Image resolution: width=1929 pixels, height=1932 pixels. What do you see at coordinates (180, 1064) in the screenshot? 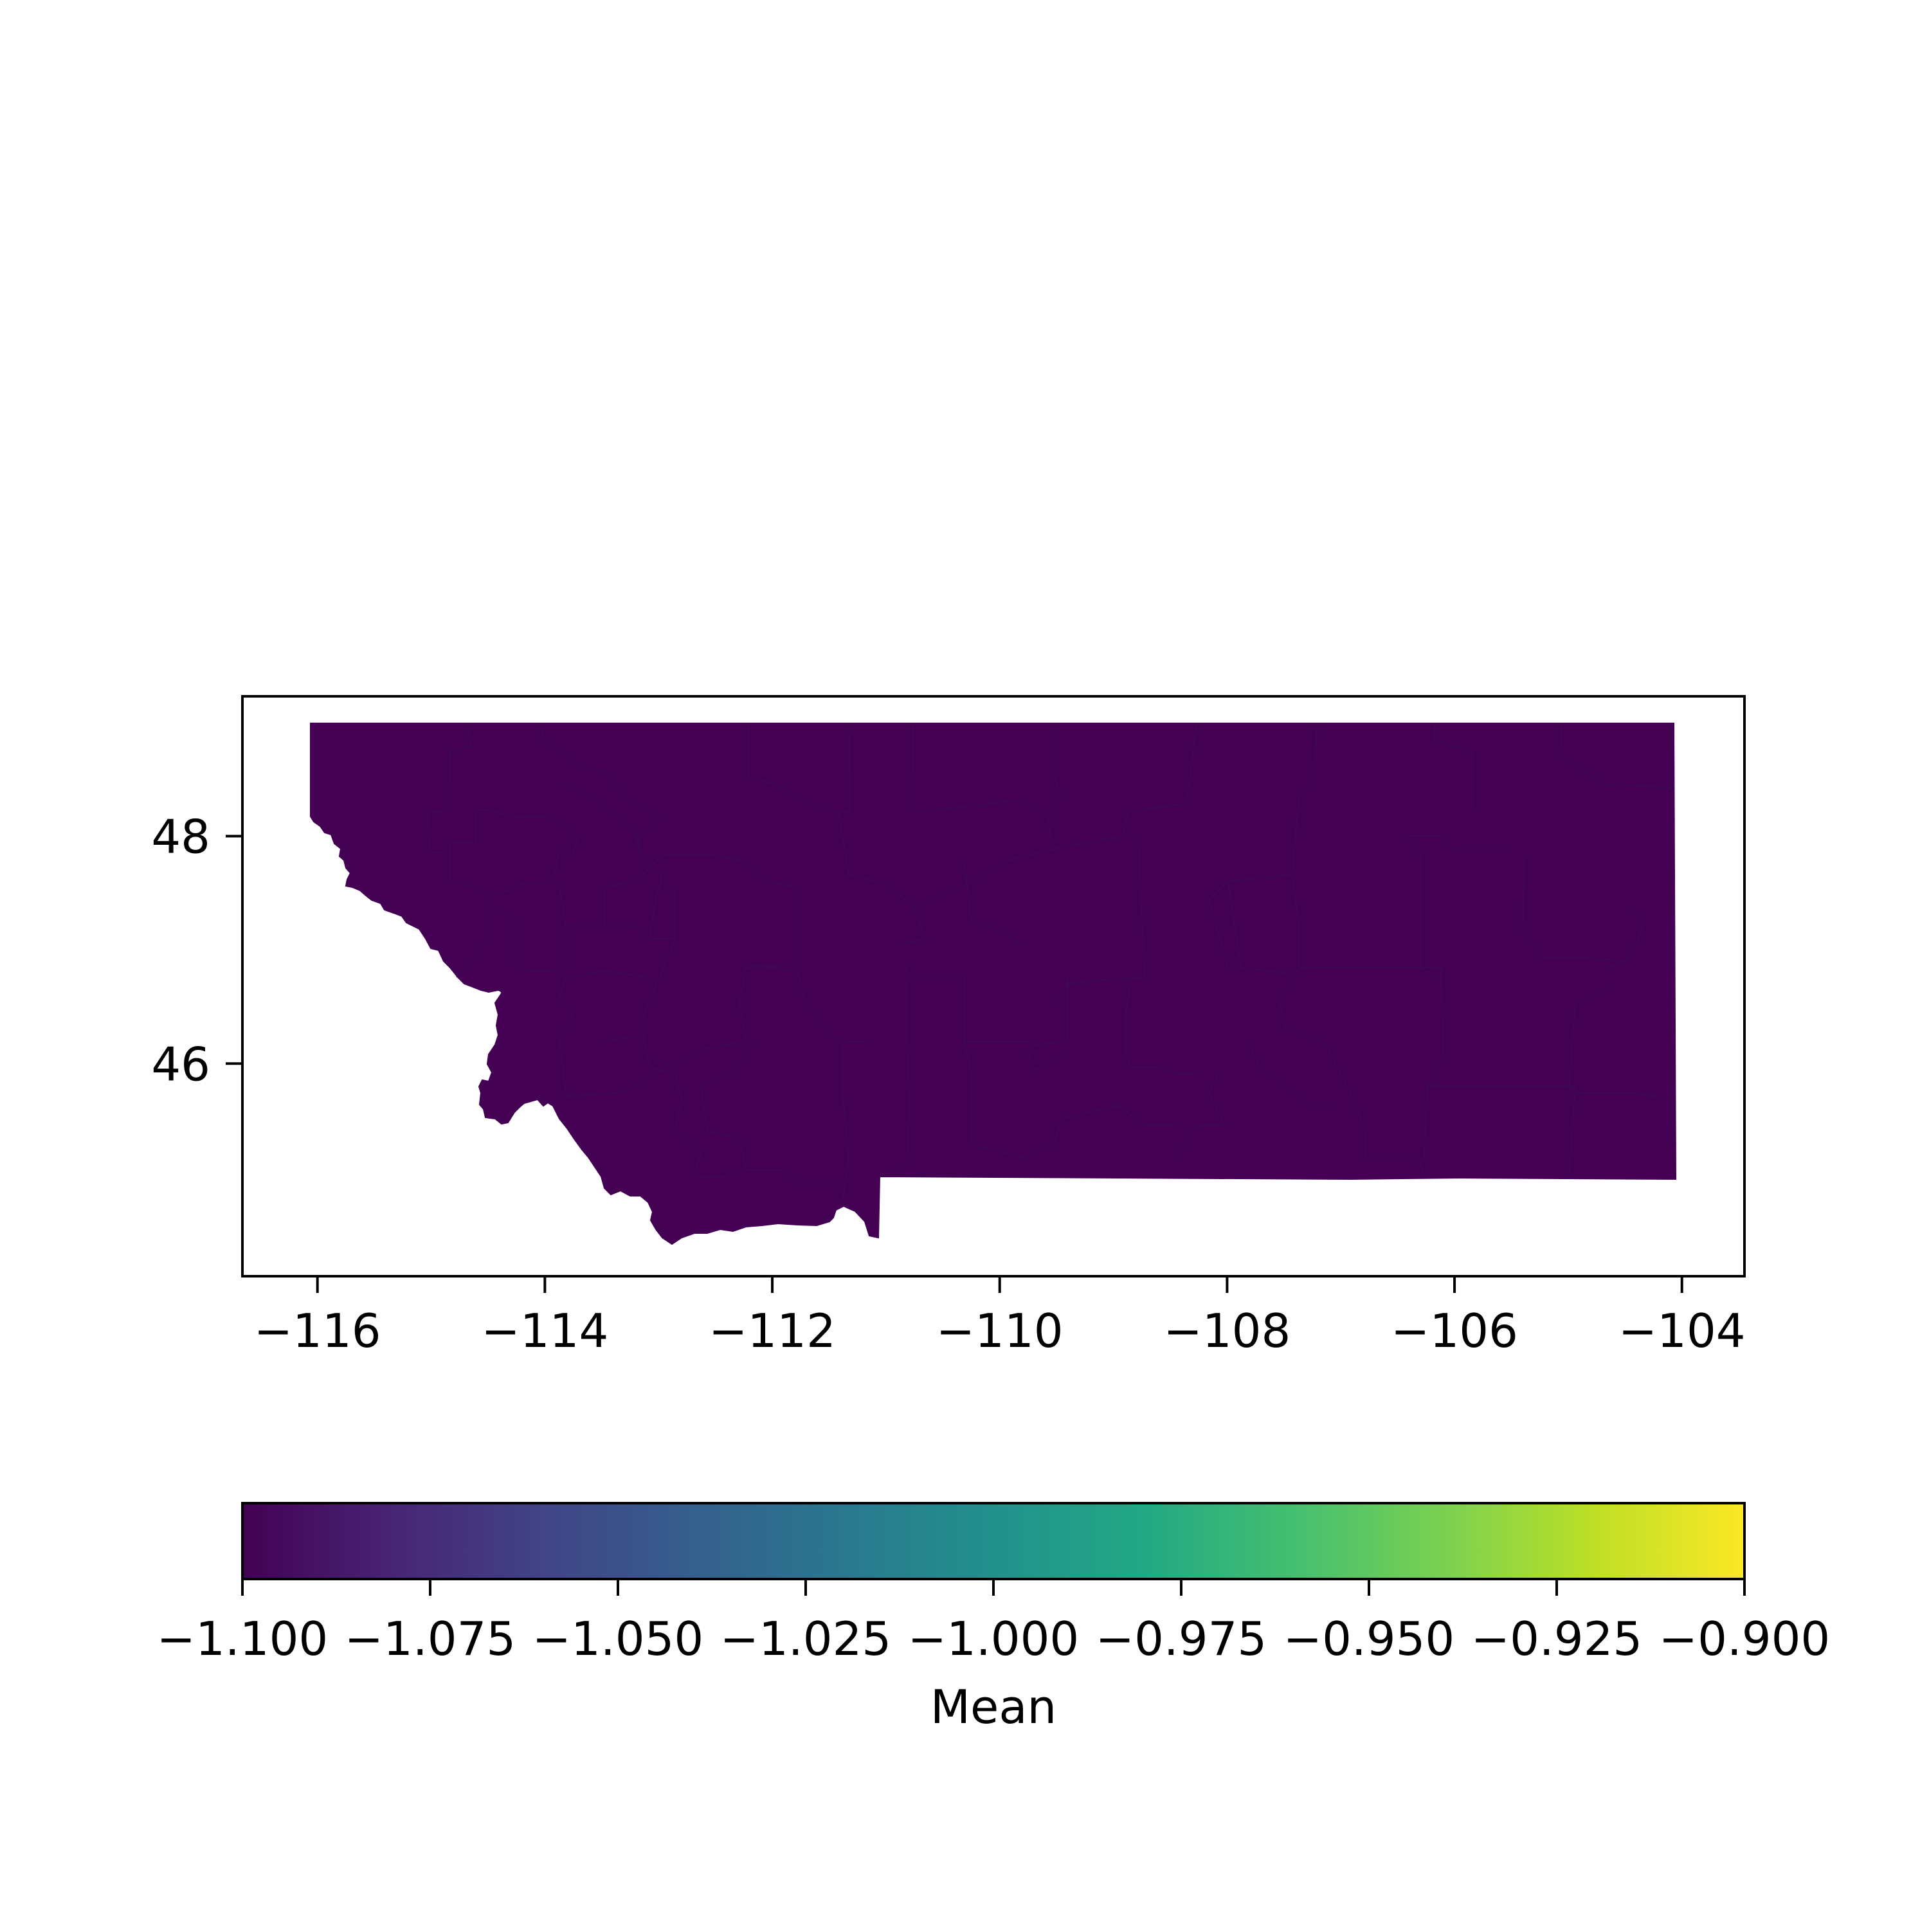
I see `y-tick-label: 46` at bounding box center [180, 1064].